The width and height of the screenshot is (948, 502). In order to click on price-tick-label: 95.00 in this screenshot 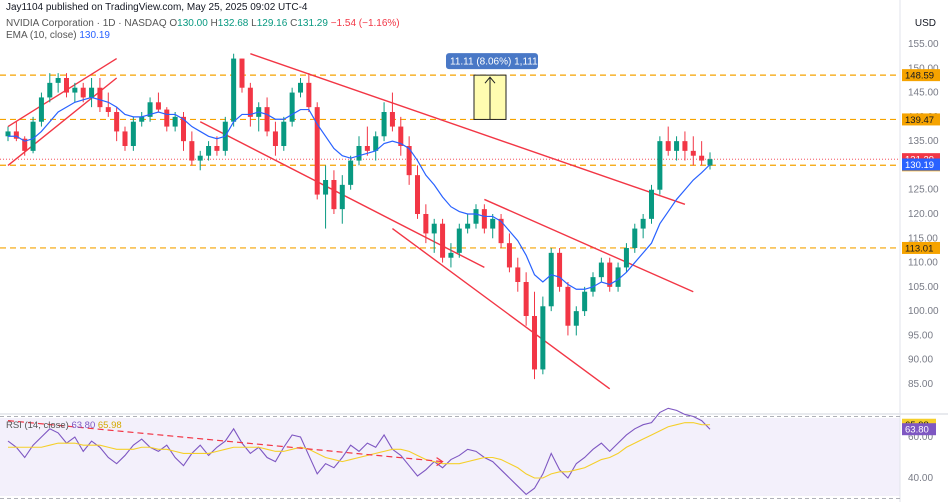, I will do `click(920, 335)`.